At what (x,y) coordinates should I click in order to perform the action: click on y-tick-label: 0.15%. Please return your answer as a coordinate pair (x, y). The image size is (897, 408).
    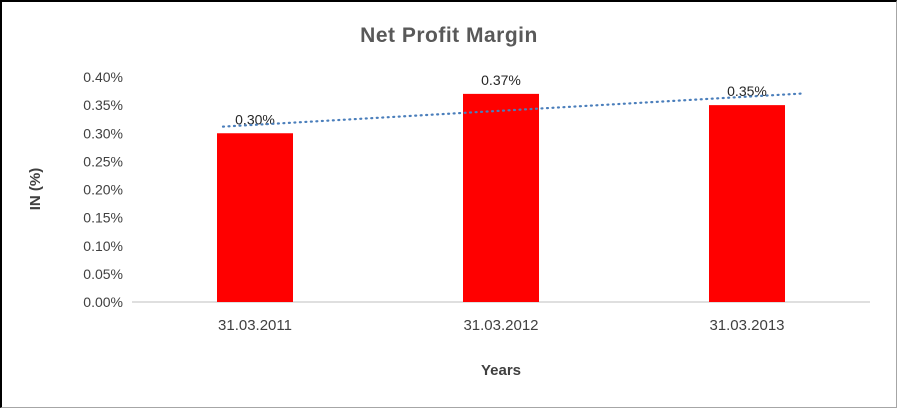
    Looking at the image, I should click on (103, 218).